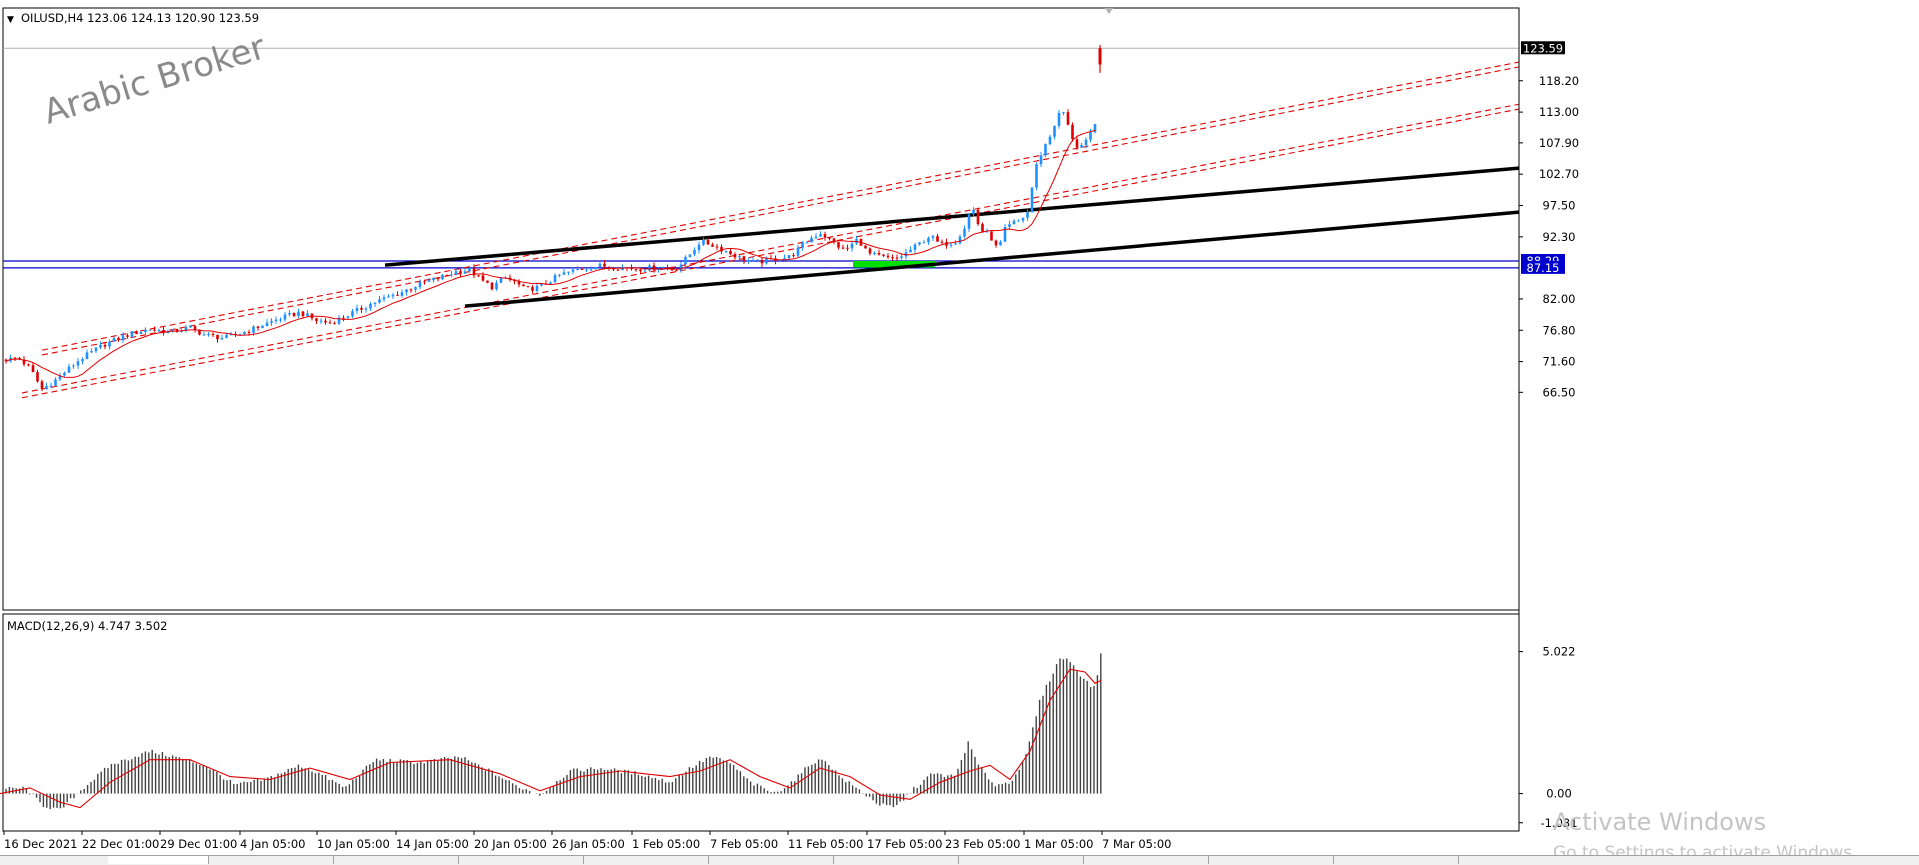  Describe the element at coordinates (353, 844) in the screenshot. I see `time-tick-label: 10 Jan 05:00` at that location.